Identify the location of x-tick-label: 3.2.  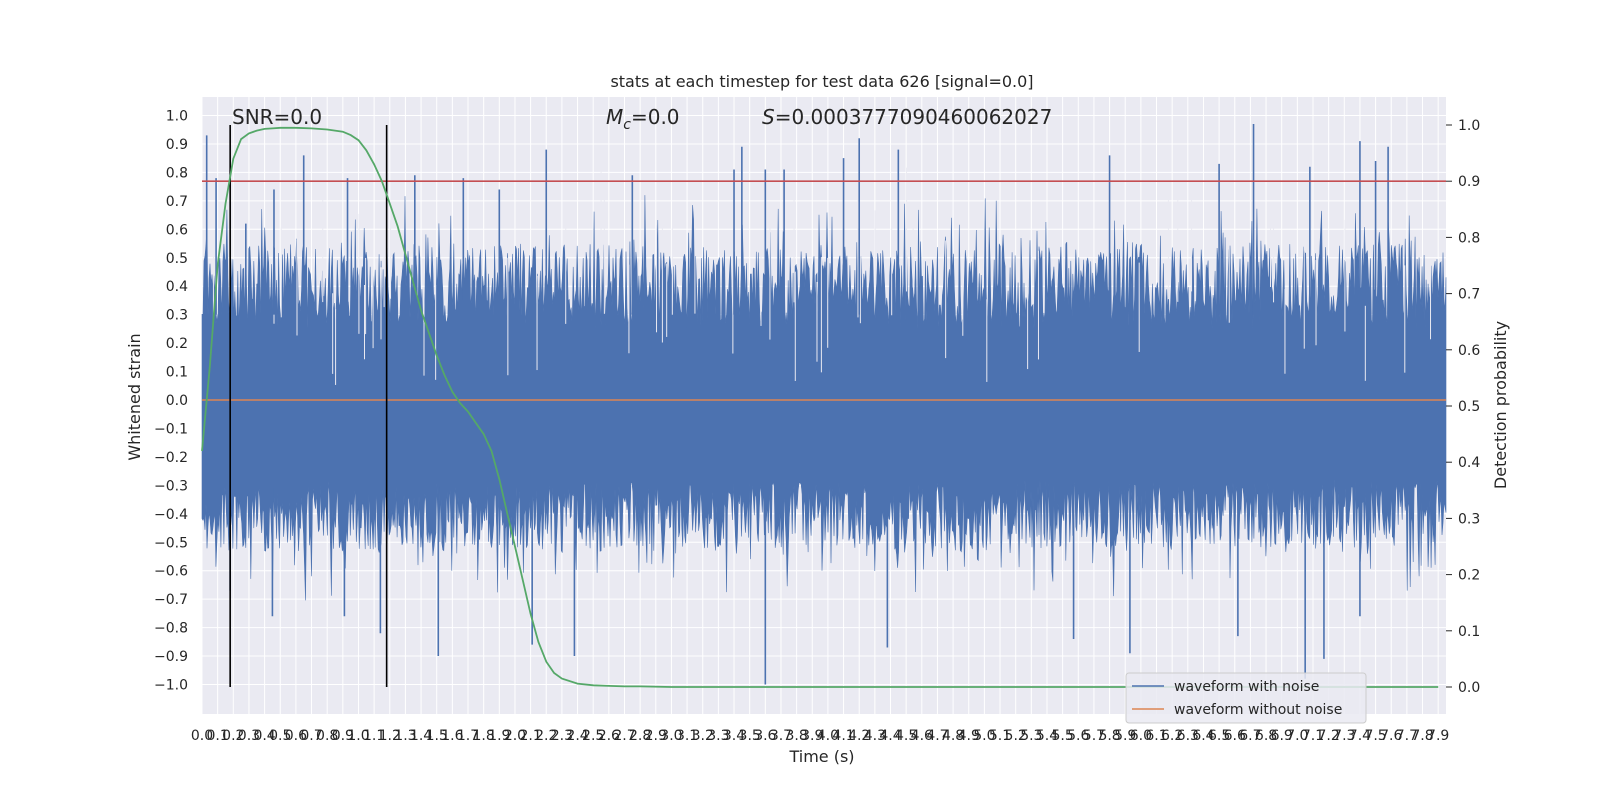
(703, 736).